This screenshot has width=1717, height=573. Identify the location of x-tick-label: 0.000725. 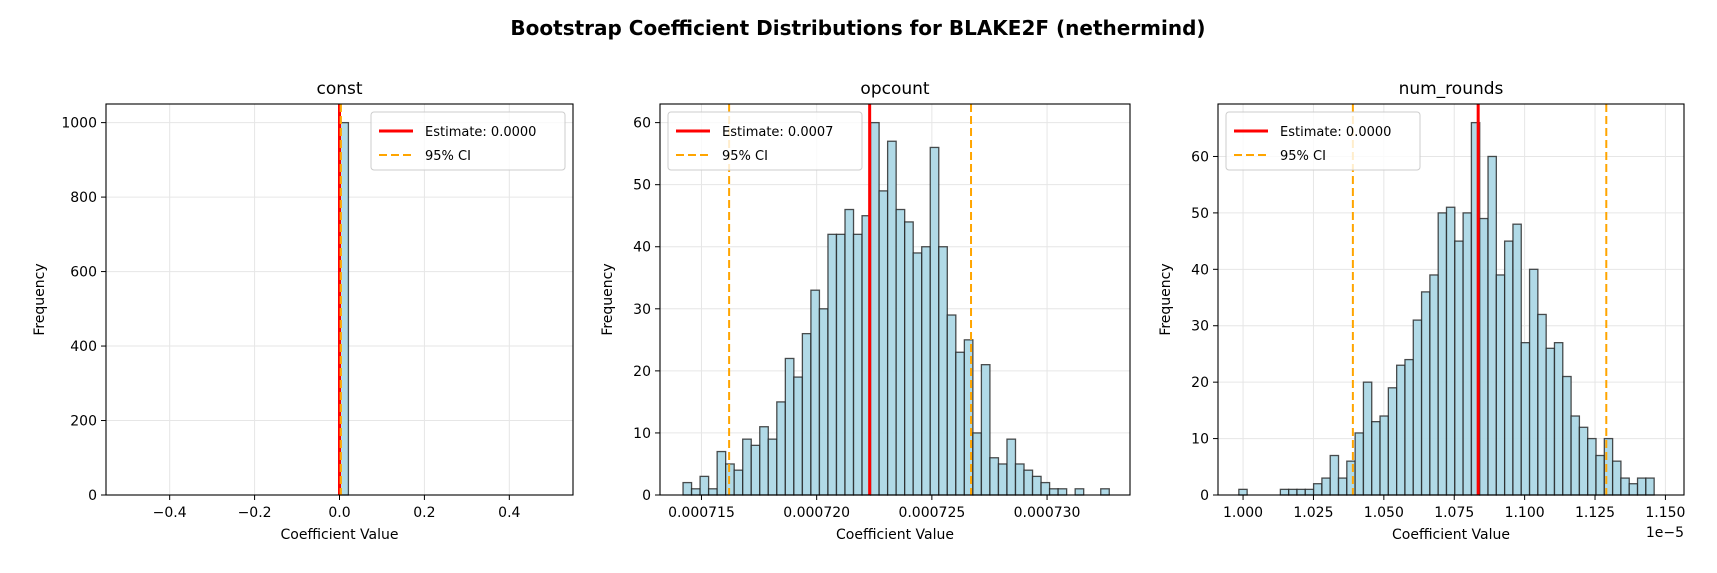
(931, 513).